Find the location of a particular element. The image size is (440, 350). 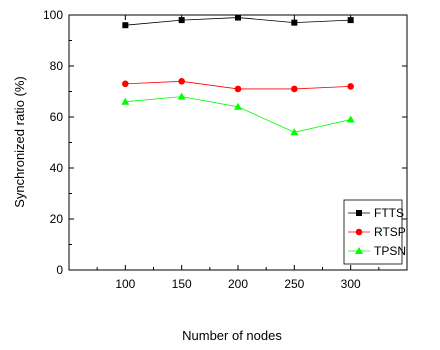

y-tick-label: 40 is located at coordinates (57, 168).